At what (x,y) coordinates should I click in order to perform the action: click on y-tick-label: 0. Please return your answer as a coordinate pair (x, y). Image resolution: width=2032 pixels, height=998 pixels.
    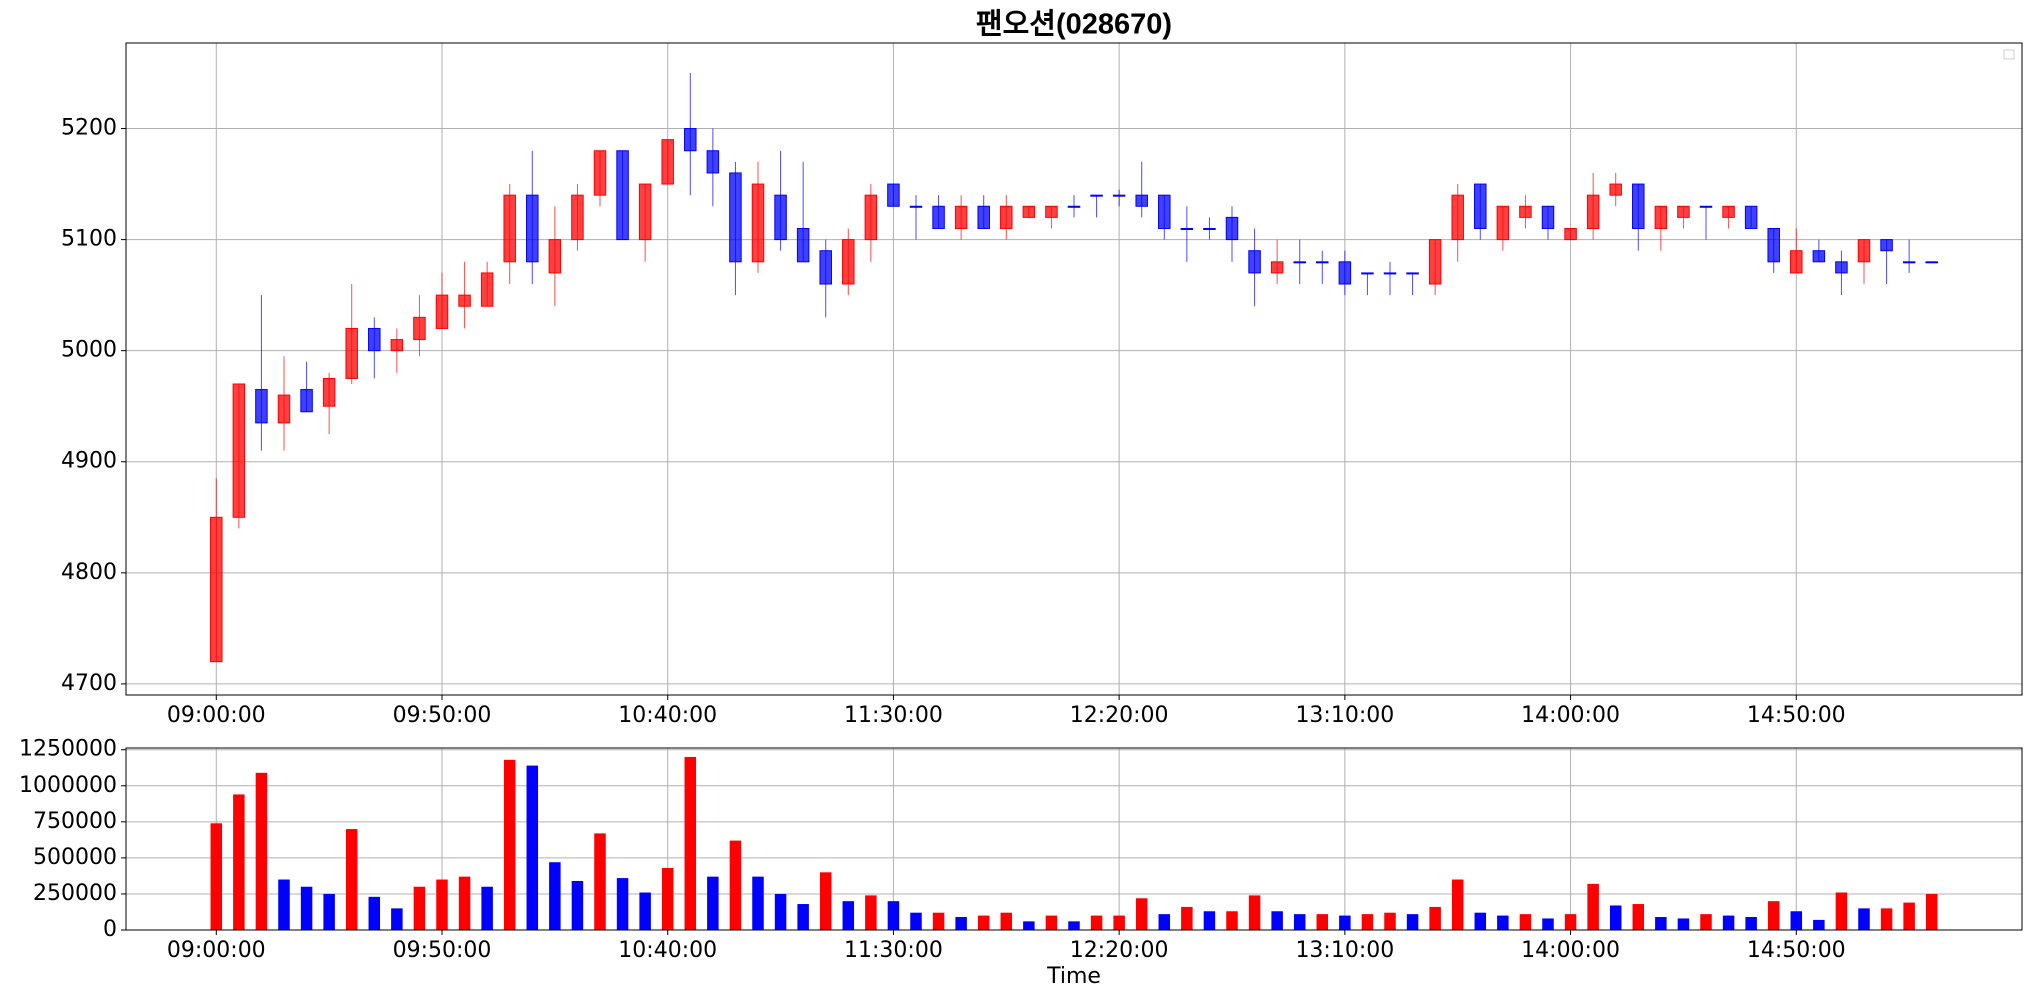
    Looking at the image, I should click on (110, 929).